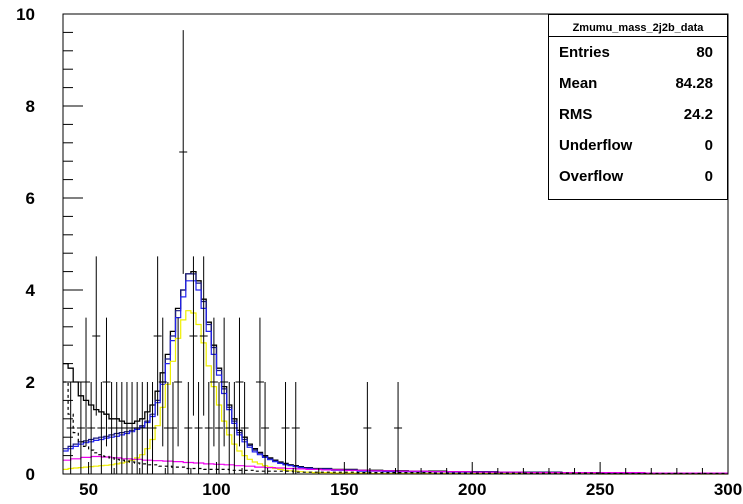 Image resolution: width=743 pixels, height=504 pixels. I want to click on x-tick-label: 100, so click(216, 489).